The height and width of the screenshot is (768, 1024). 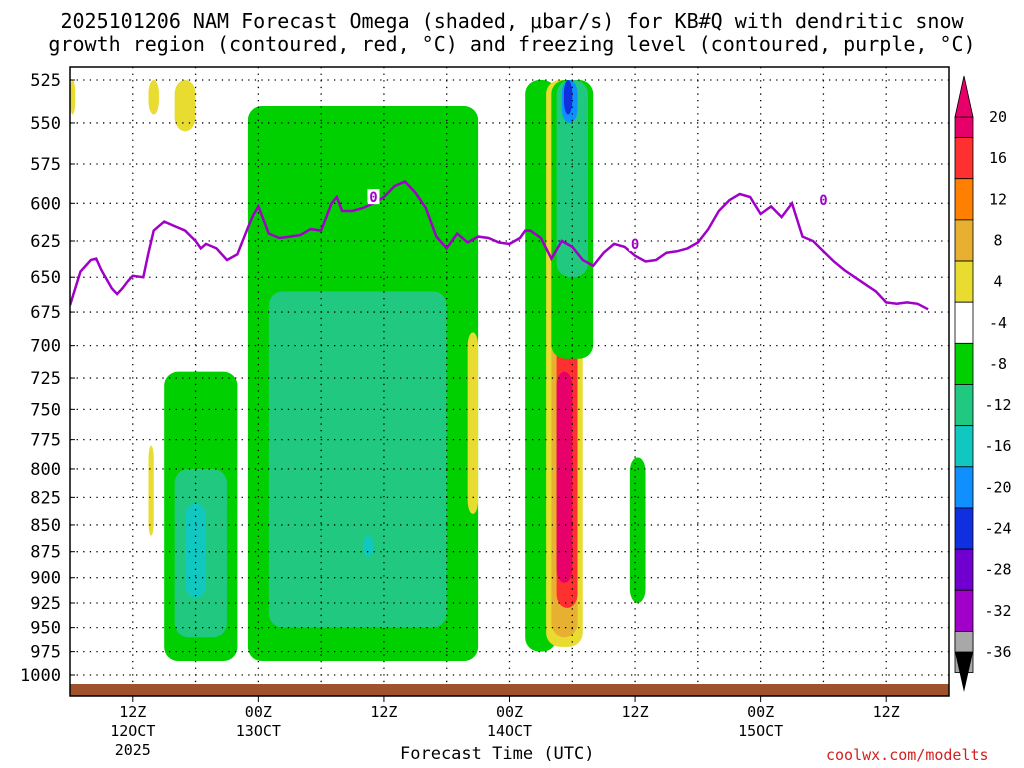 I want to click on y-tick-label: 850, so click(x=45, y=526).